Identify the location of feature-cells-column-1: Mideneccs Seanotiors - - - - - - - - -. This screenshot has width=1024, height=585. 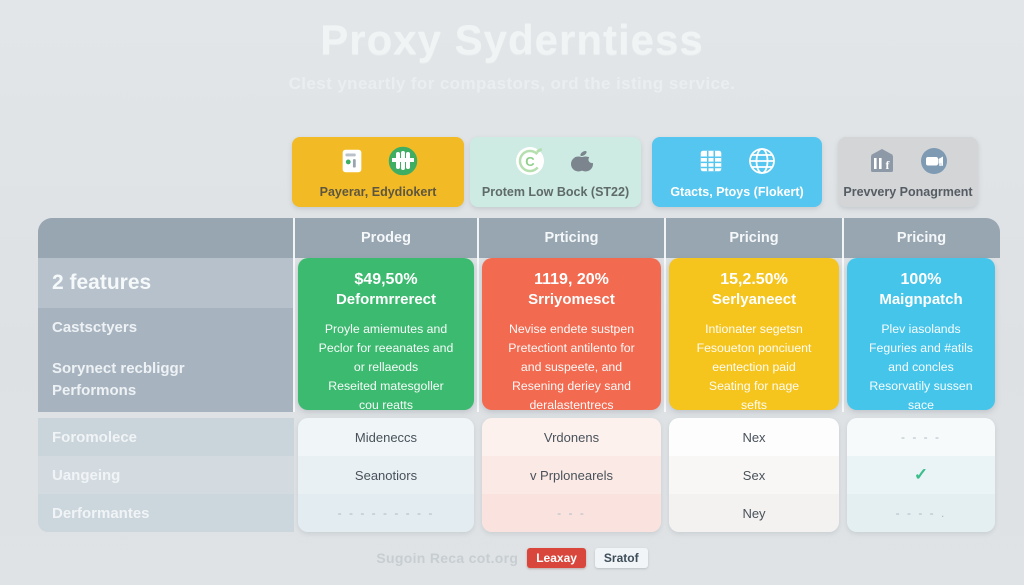
(386, 475).